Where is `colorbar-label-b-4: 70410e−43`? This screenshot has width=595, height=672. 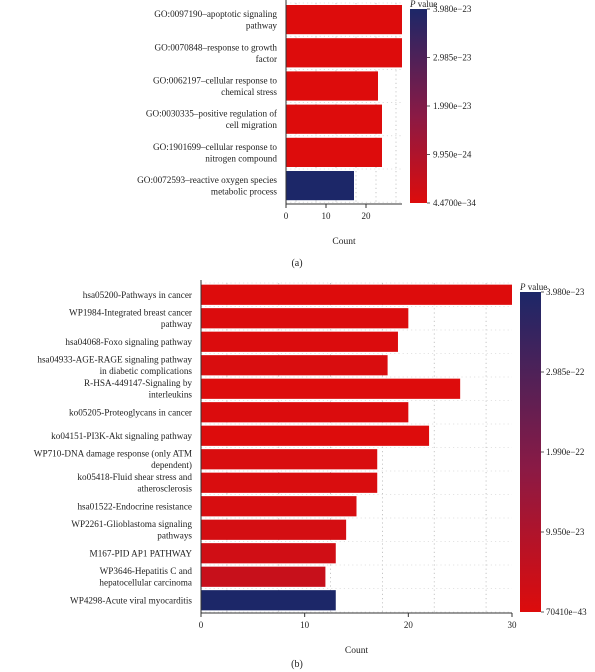
colorbar-label-b-4: 70410e−43 is located at coordinates (566, 612).